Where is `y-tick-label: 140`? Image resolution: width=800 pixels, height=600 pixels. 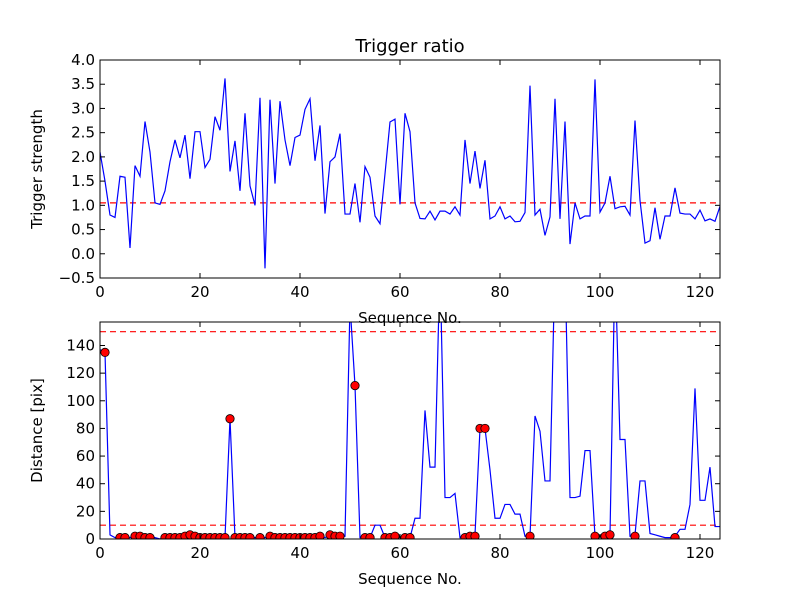 y-tick-label: 140 is located at coordinates (80, 345).